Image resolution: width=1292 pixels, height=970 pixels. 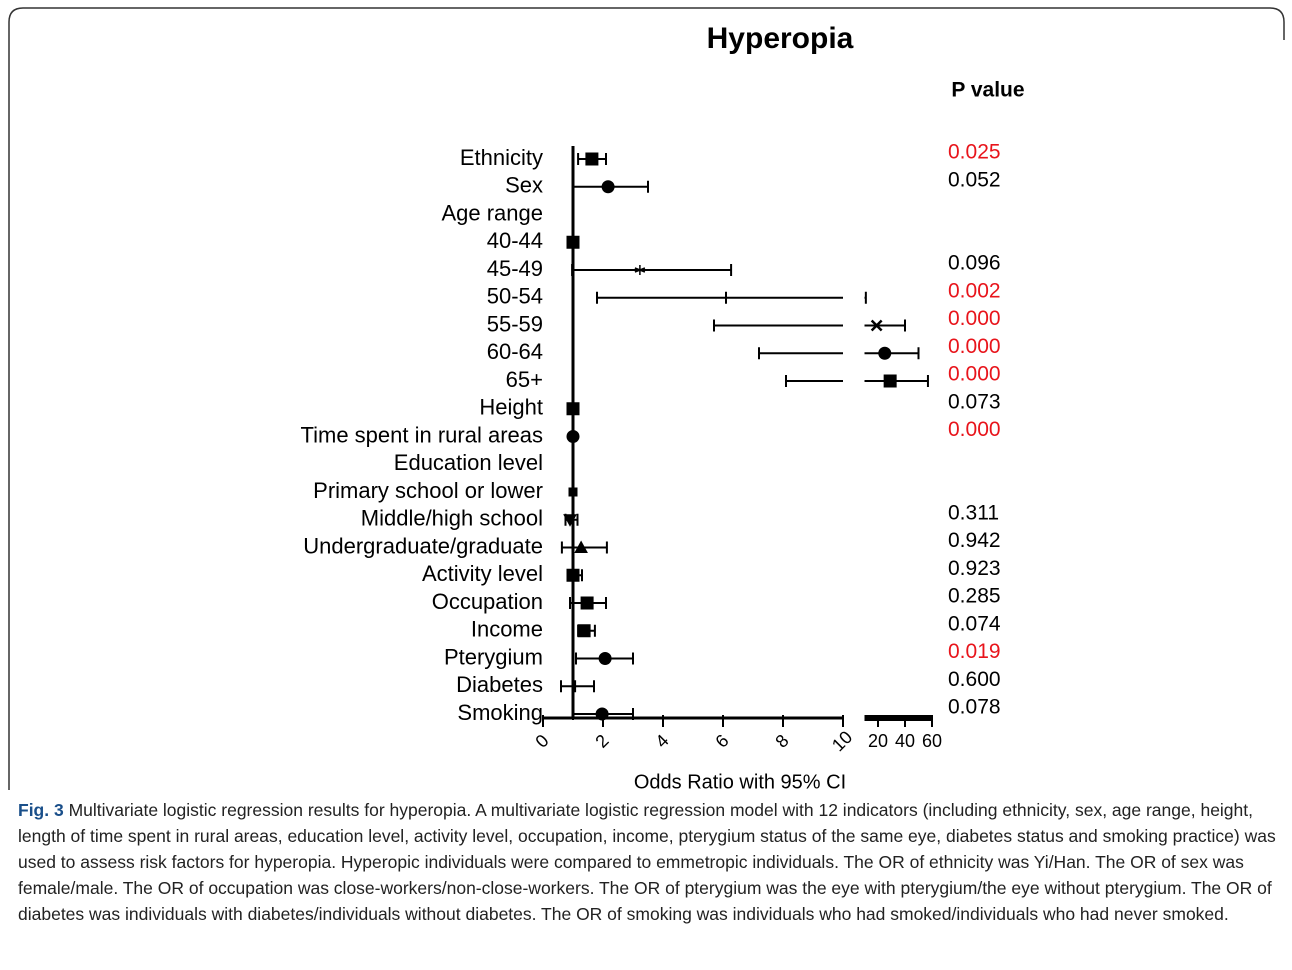 I want to click on row-label: Sex, so click(x=524, y=185).